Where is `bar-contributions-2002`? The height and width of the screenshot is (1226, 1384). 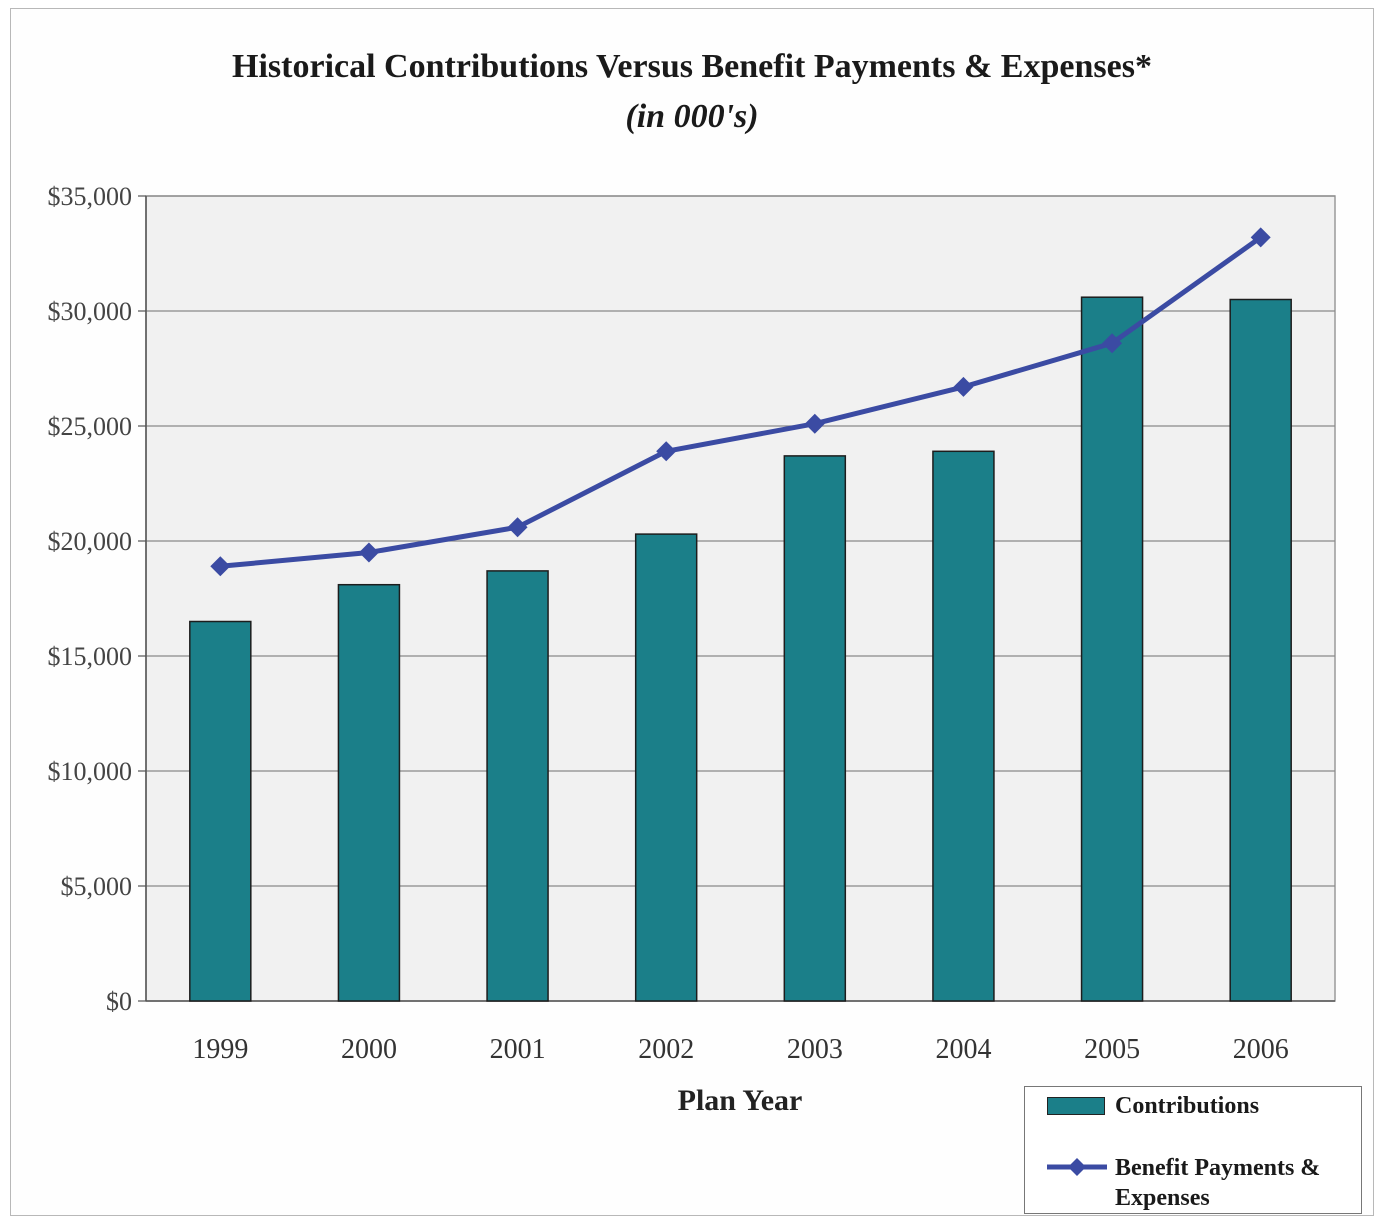
bar-contributions-2002 is located at coordinates (666, 767).